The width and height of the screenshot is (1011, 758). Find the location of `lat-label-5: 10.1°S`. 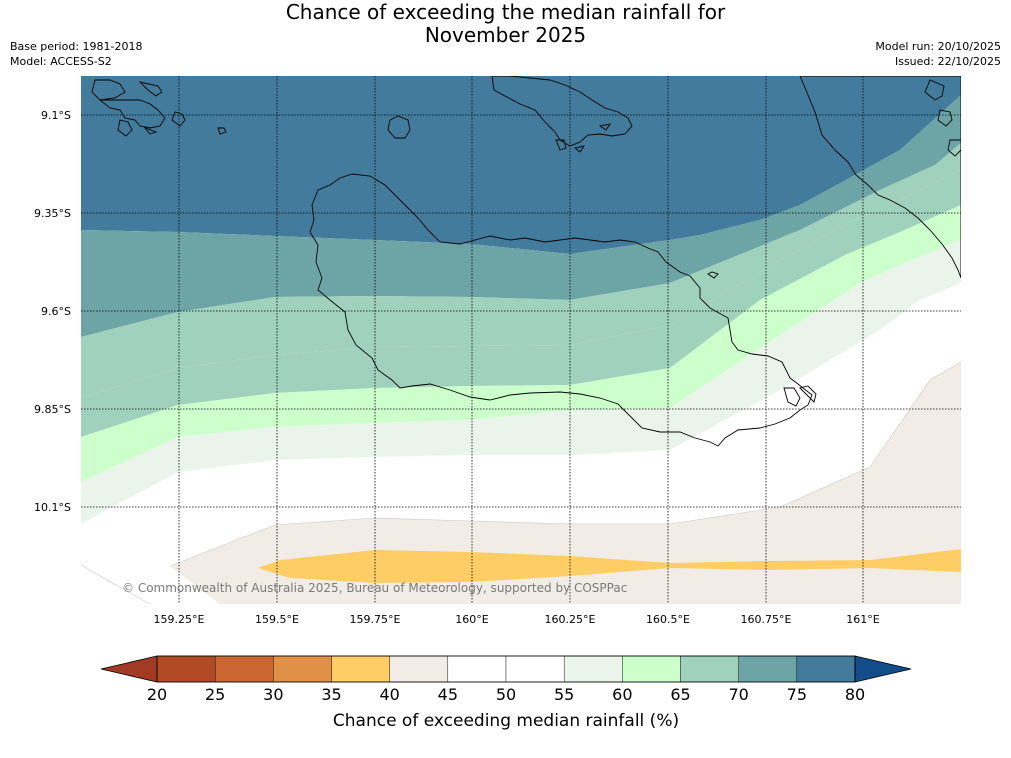

lat-label-5: 10.1°S is located at coordinates (52, 507).